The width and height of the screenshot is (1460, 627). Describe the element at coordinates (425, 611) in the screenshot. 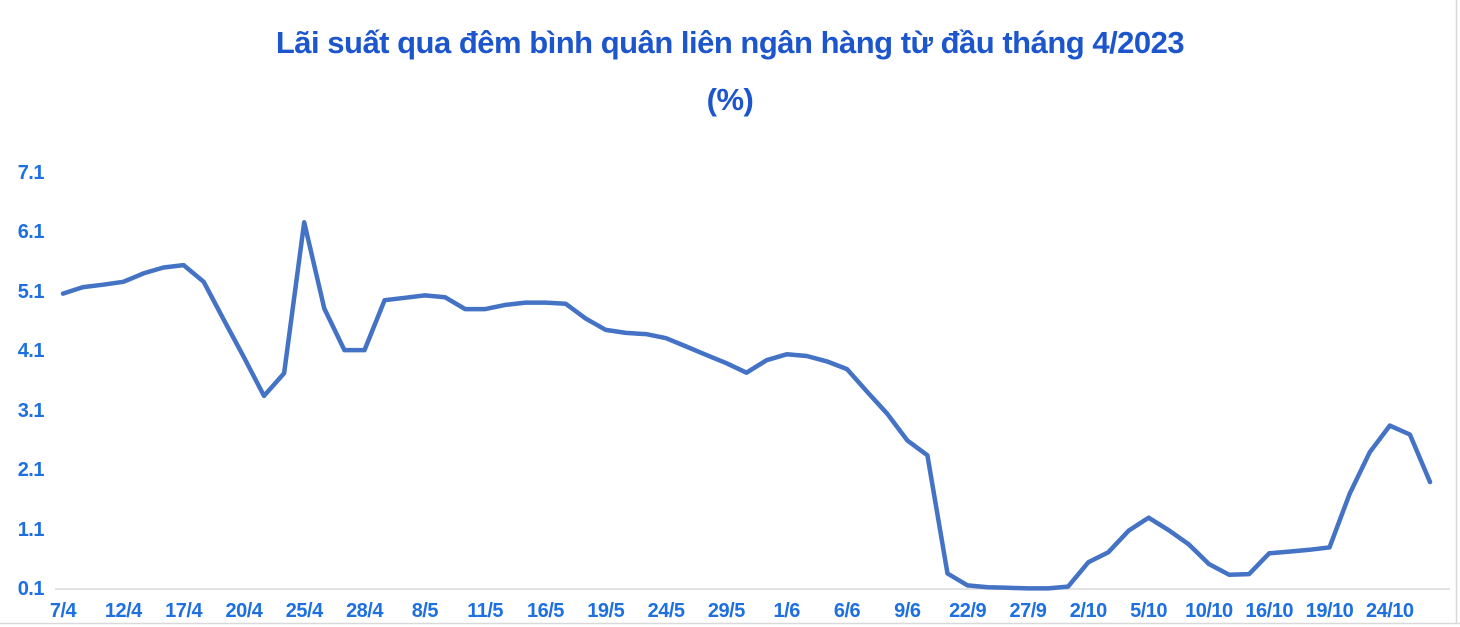

I see `x-tick-label: 8/5` at that location.